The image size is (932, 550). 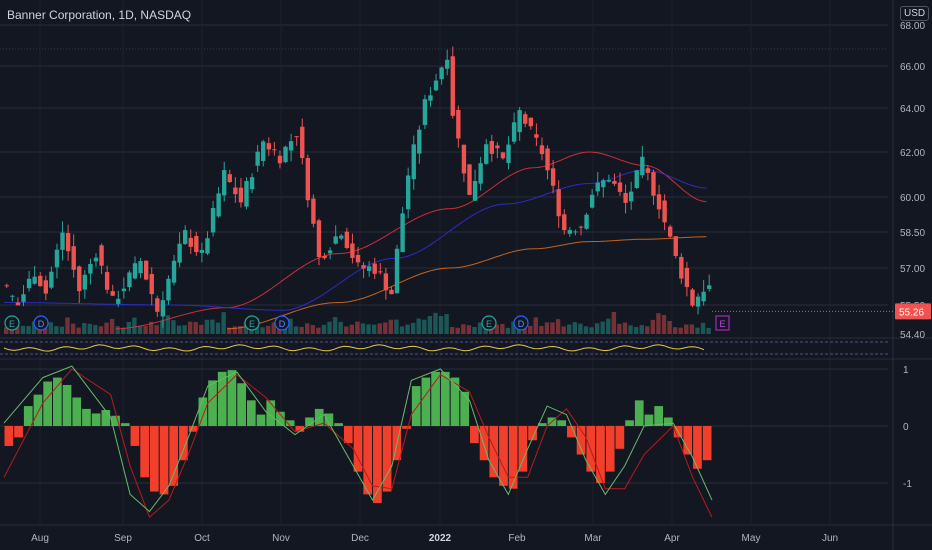 I want to click on time-axis-label: Mar, so click(x=593, y=538).